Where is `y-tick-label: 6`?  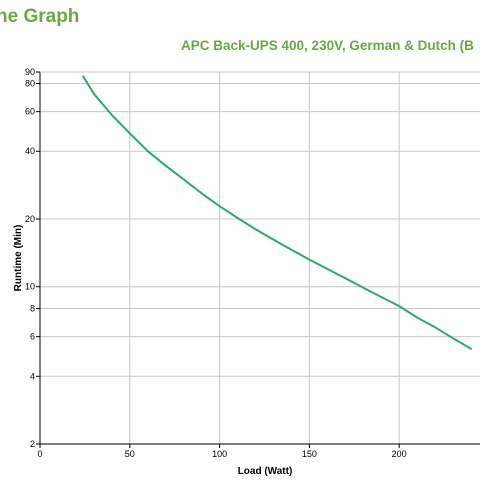
y-tick-label: 6 is located at coordinates (32, 337).